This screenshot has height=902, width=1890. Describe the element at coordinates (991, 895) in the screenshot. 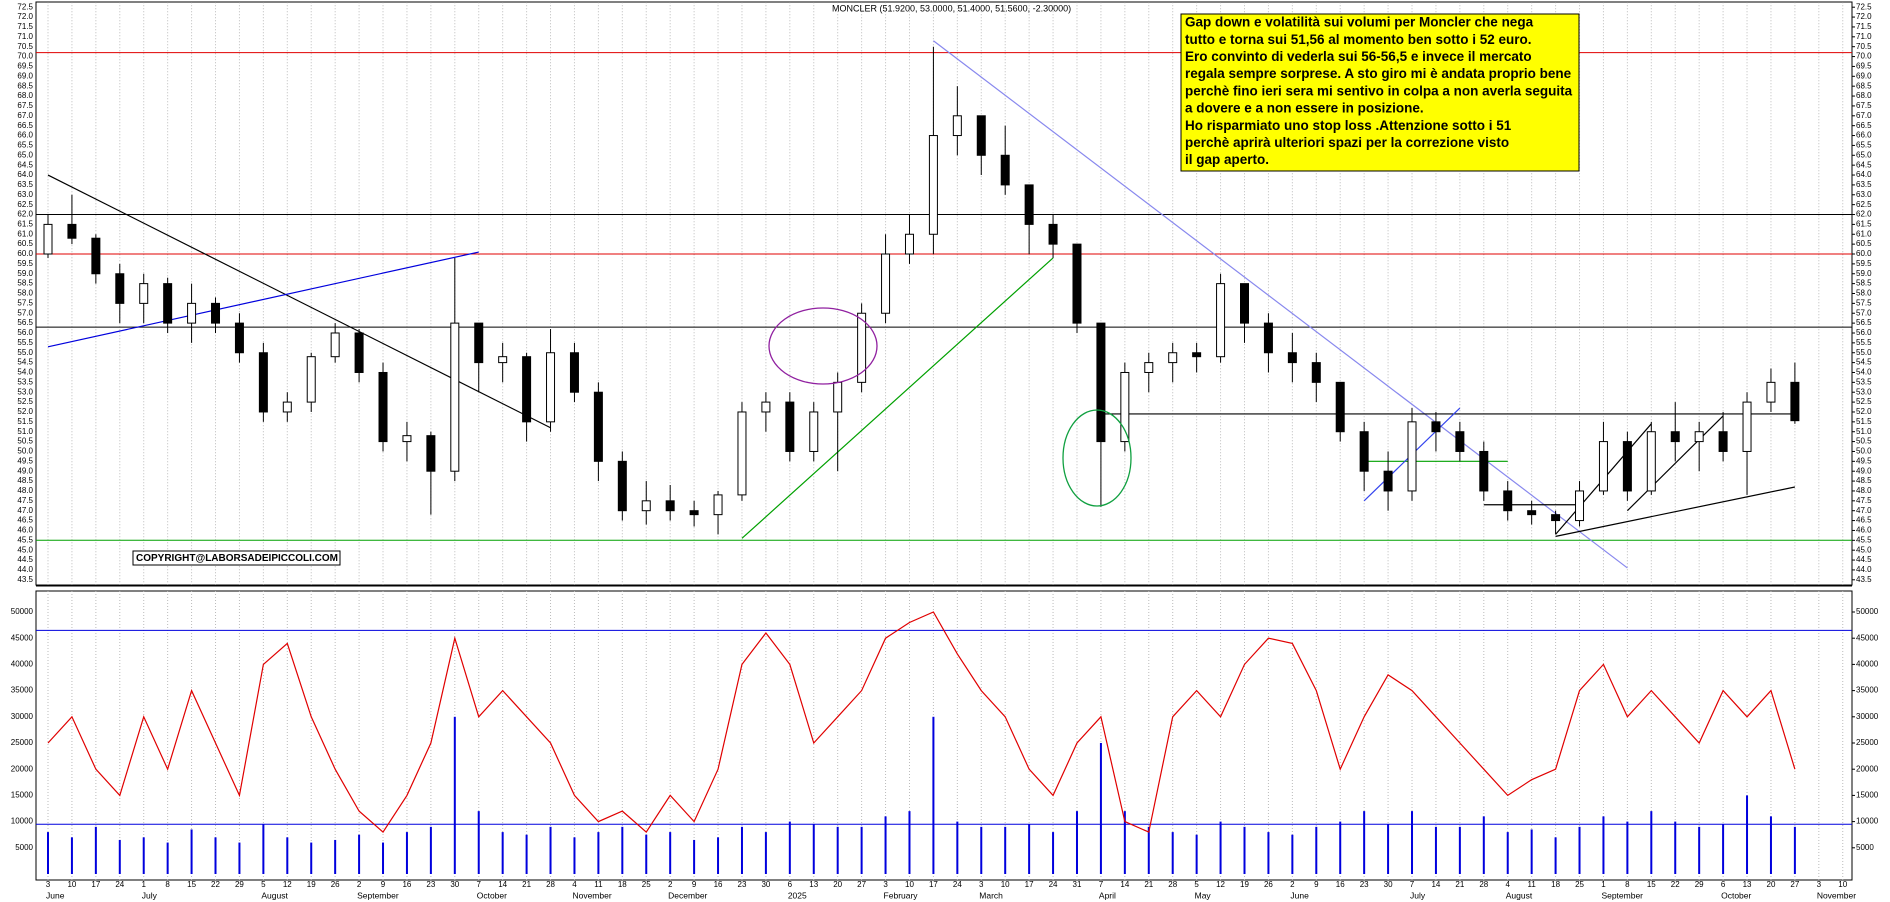

I see `month-label: March` at that location.